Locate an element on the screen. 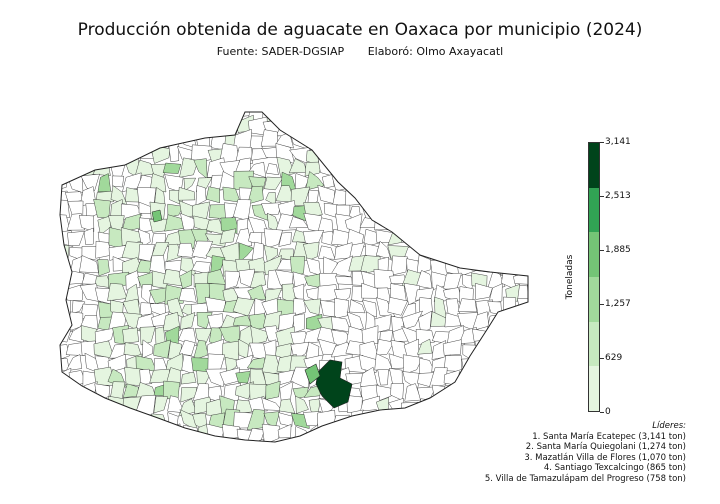  tick-2: 1,257 is located at coordinates (618, 304).